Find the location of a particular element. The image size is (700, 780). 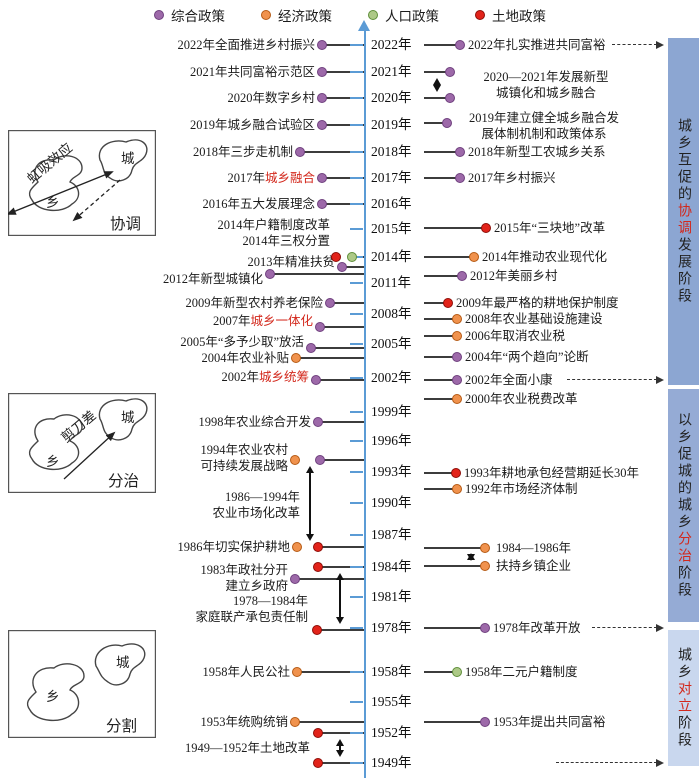

event-label: 扶持乡镇企业 is located at coordinates (598, 566).